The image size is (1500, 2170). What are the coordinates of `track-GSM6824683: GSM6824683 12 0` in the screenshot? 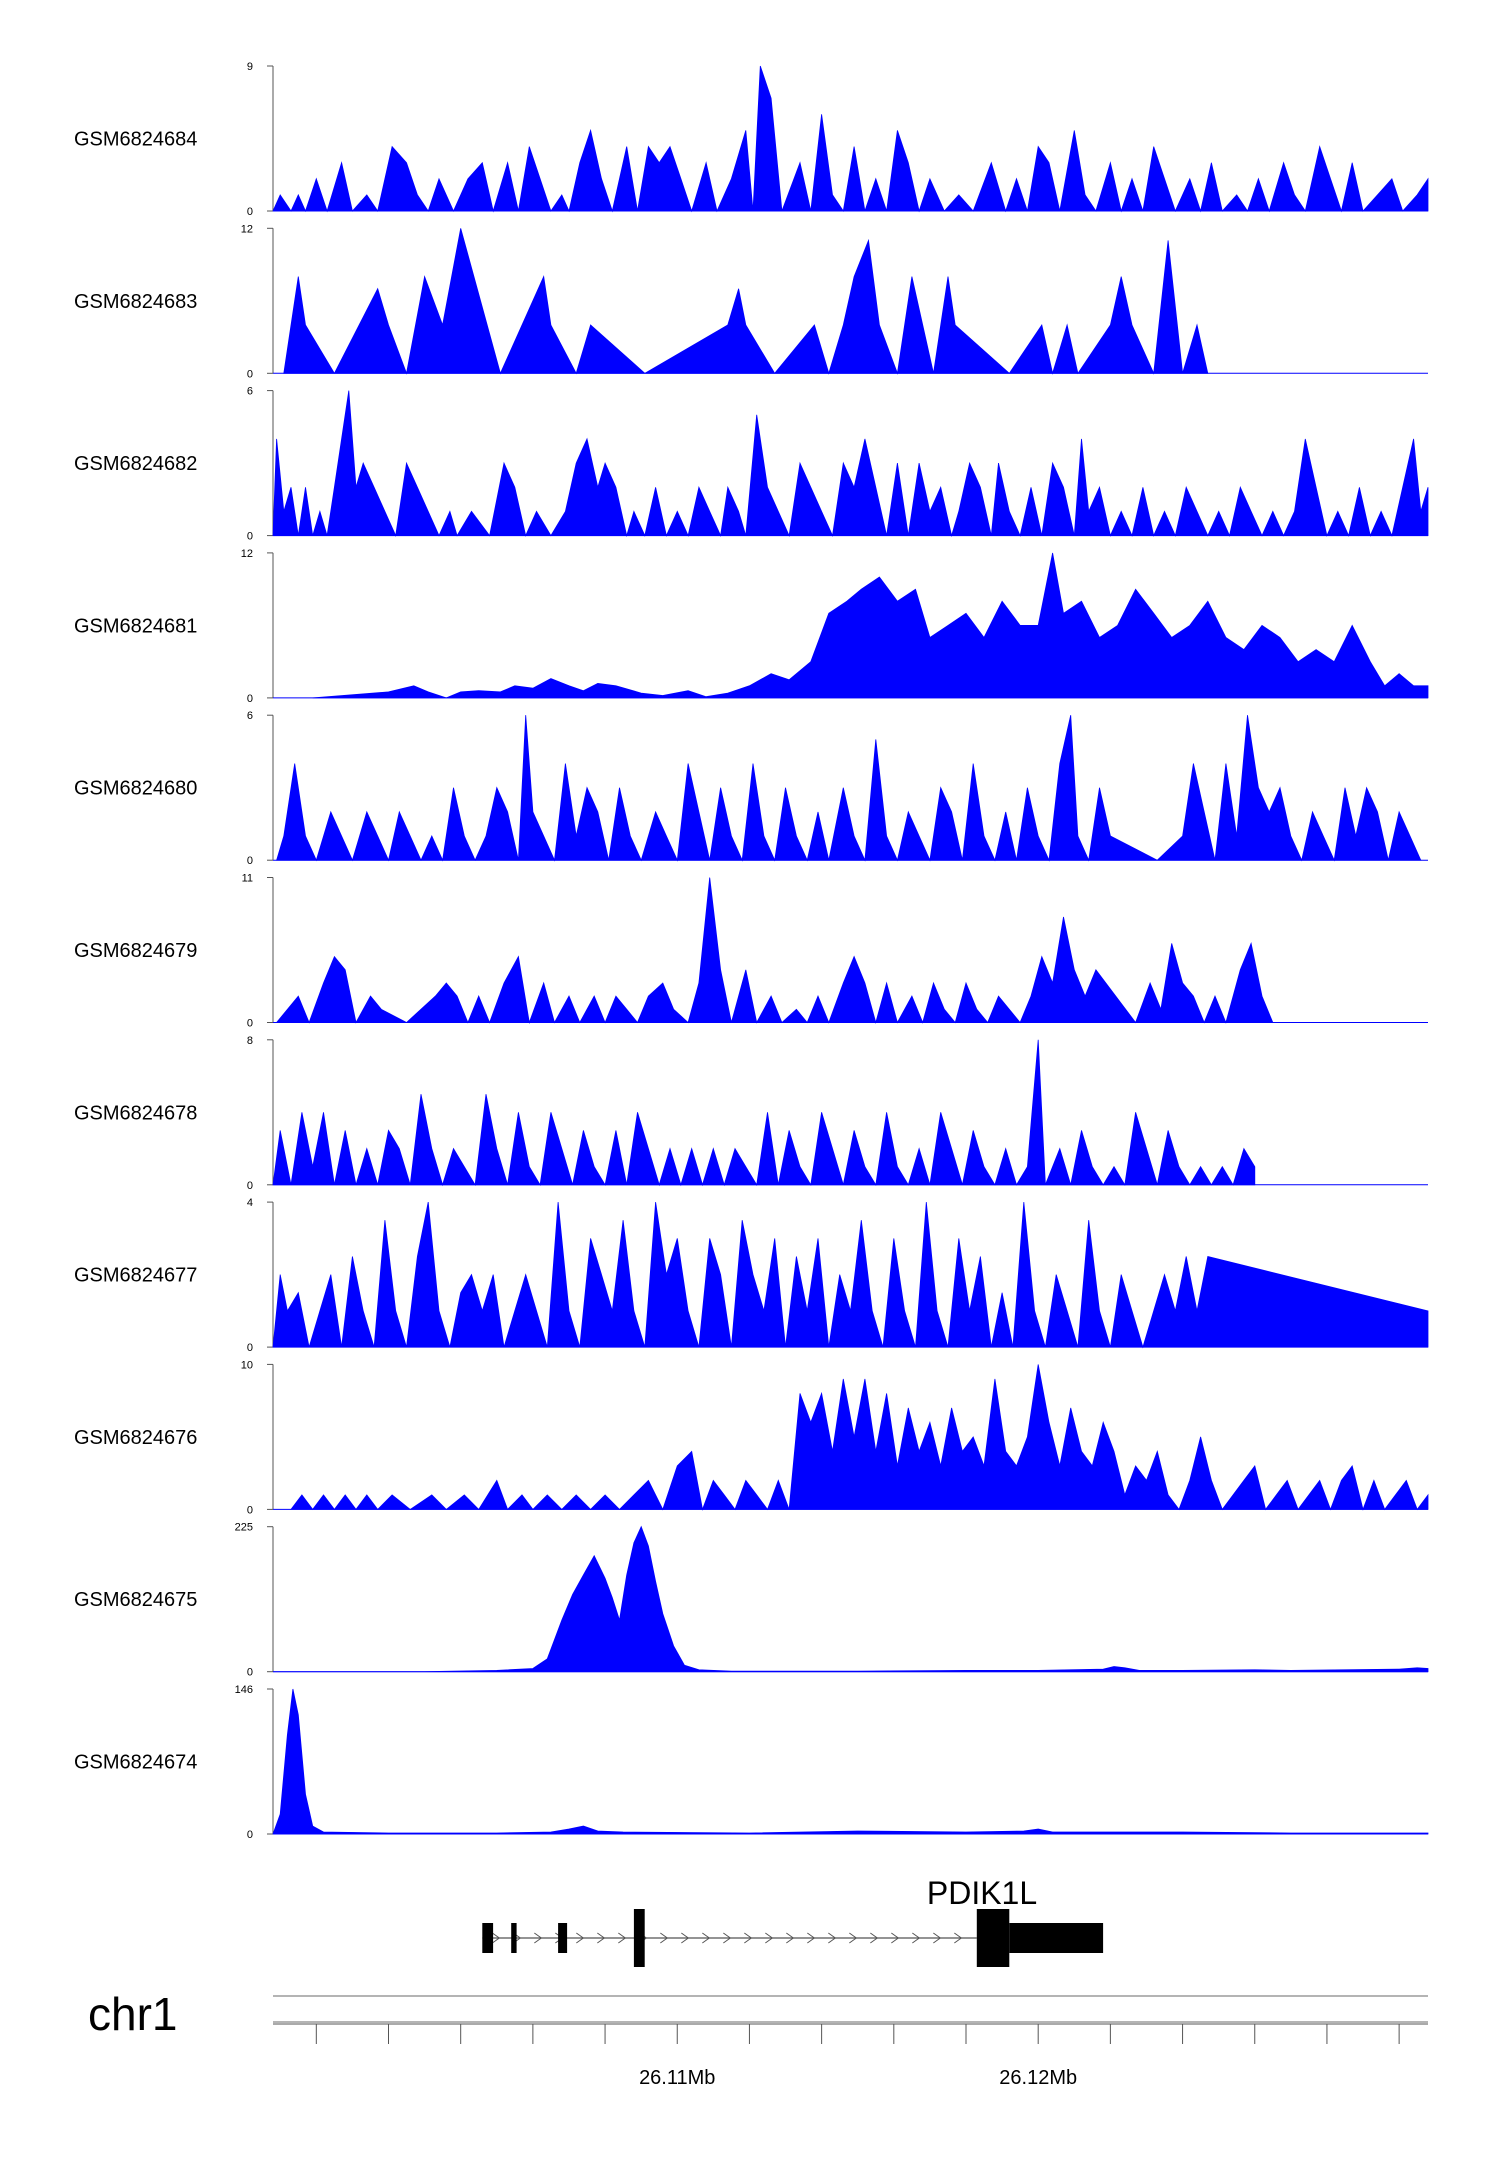 It's located at (751, 301).